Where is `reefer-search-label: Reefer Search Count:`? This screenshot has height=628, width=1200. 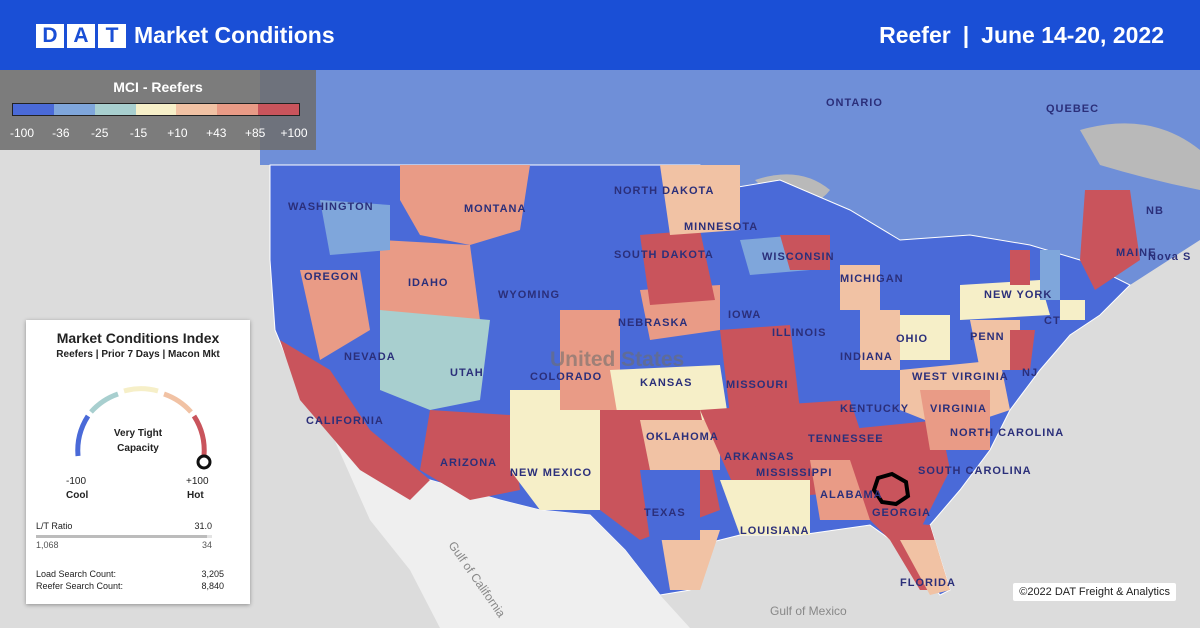 reefer-search-label: Reefer Search Count: is located at coordinates (80, 586).